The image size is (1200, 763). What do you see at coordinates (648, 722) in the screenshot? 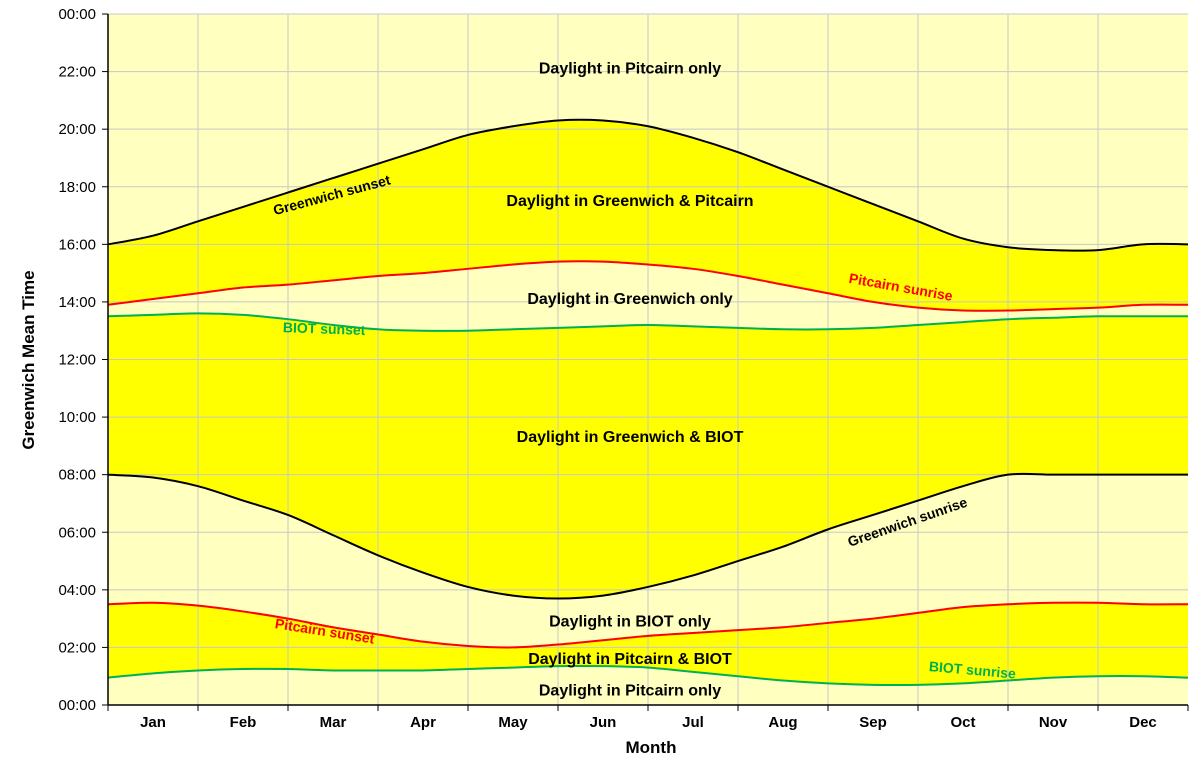
I see `x-tick-labels: Jan Feb Mar Apr May Jun Jul Aug Sep Oct Nov Dec` at bounding box center [648, 722].